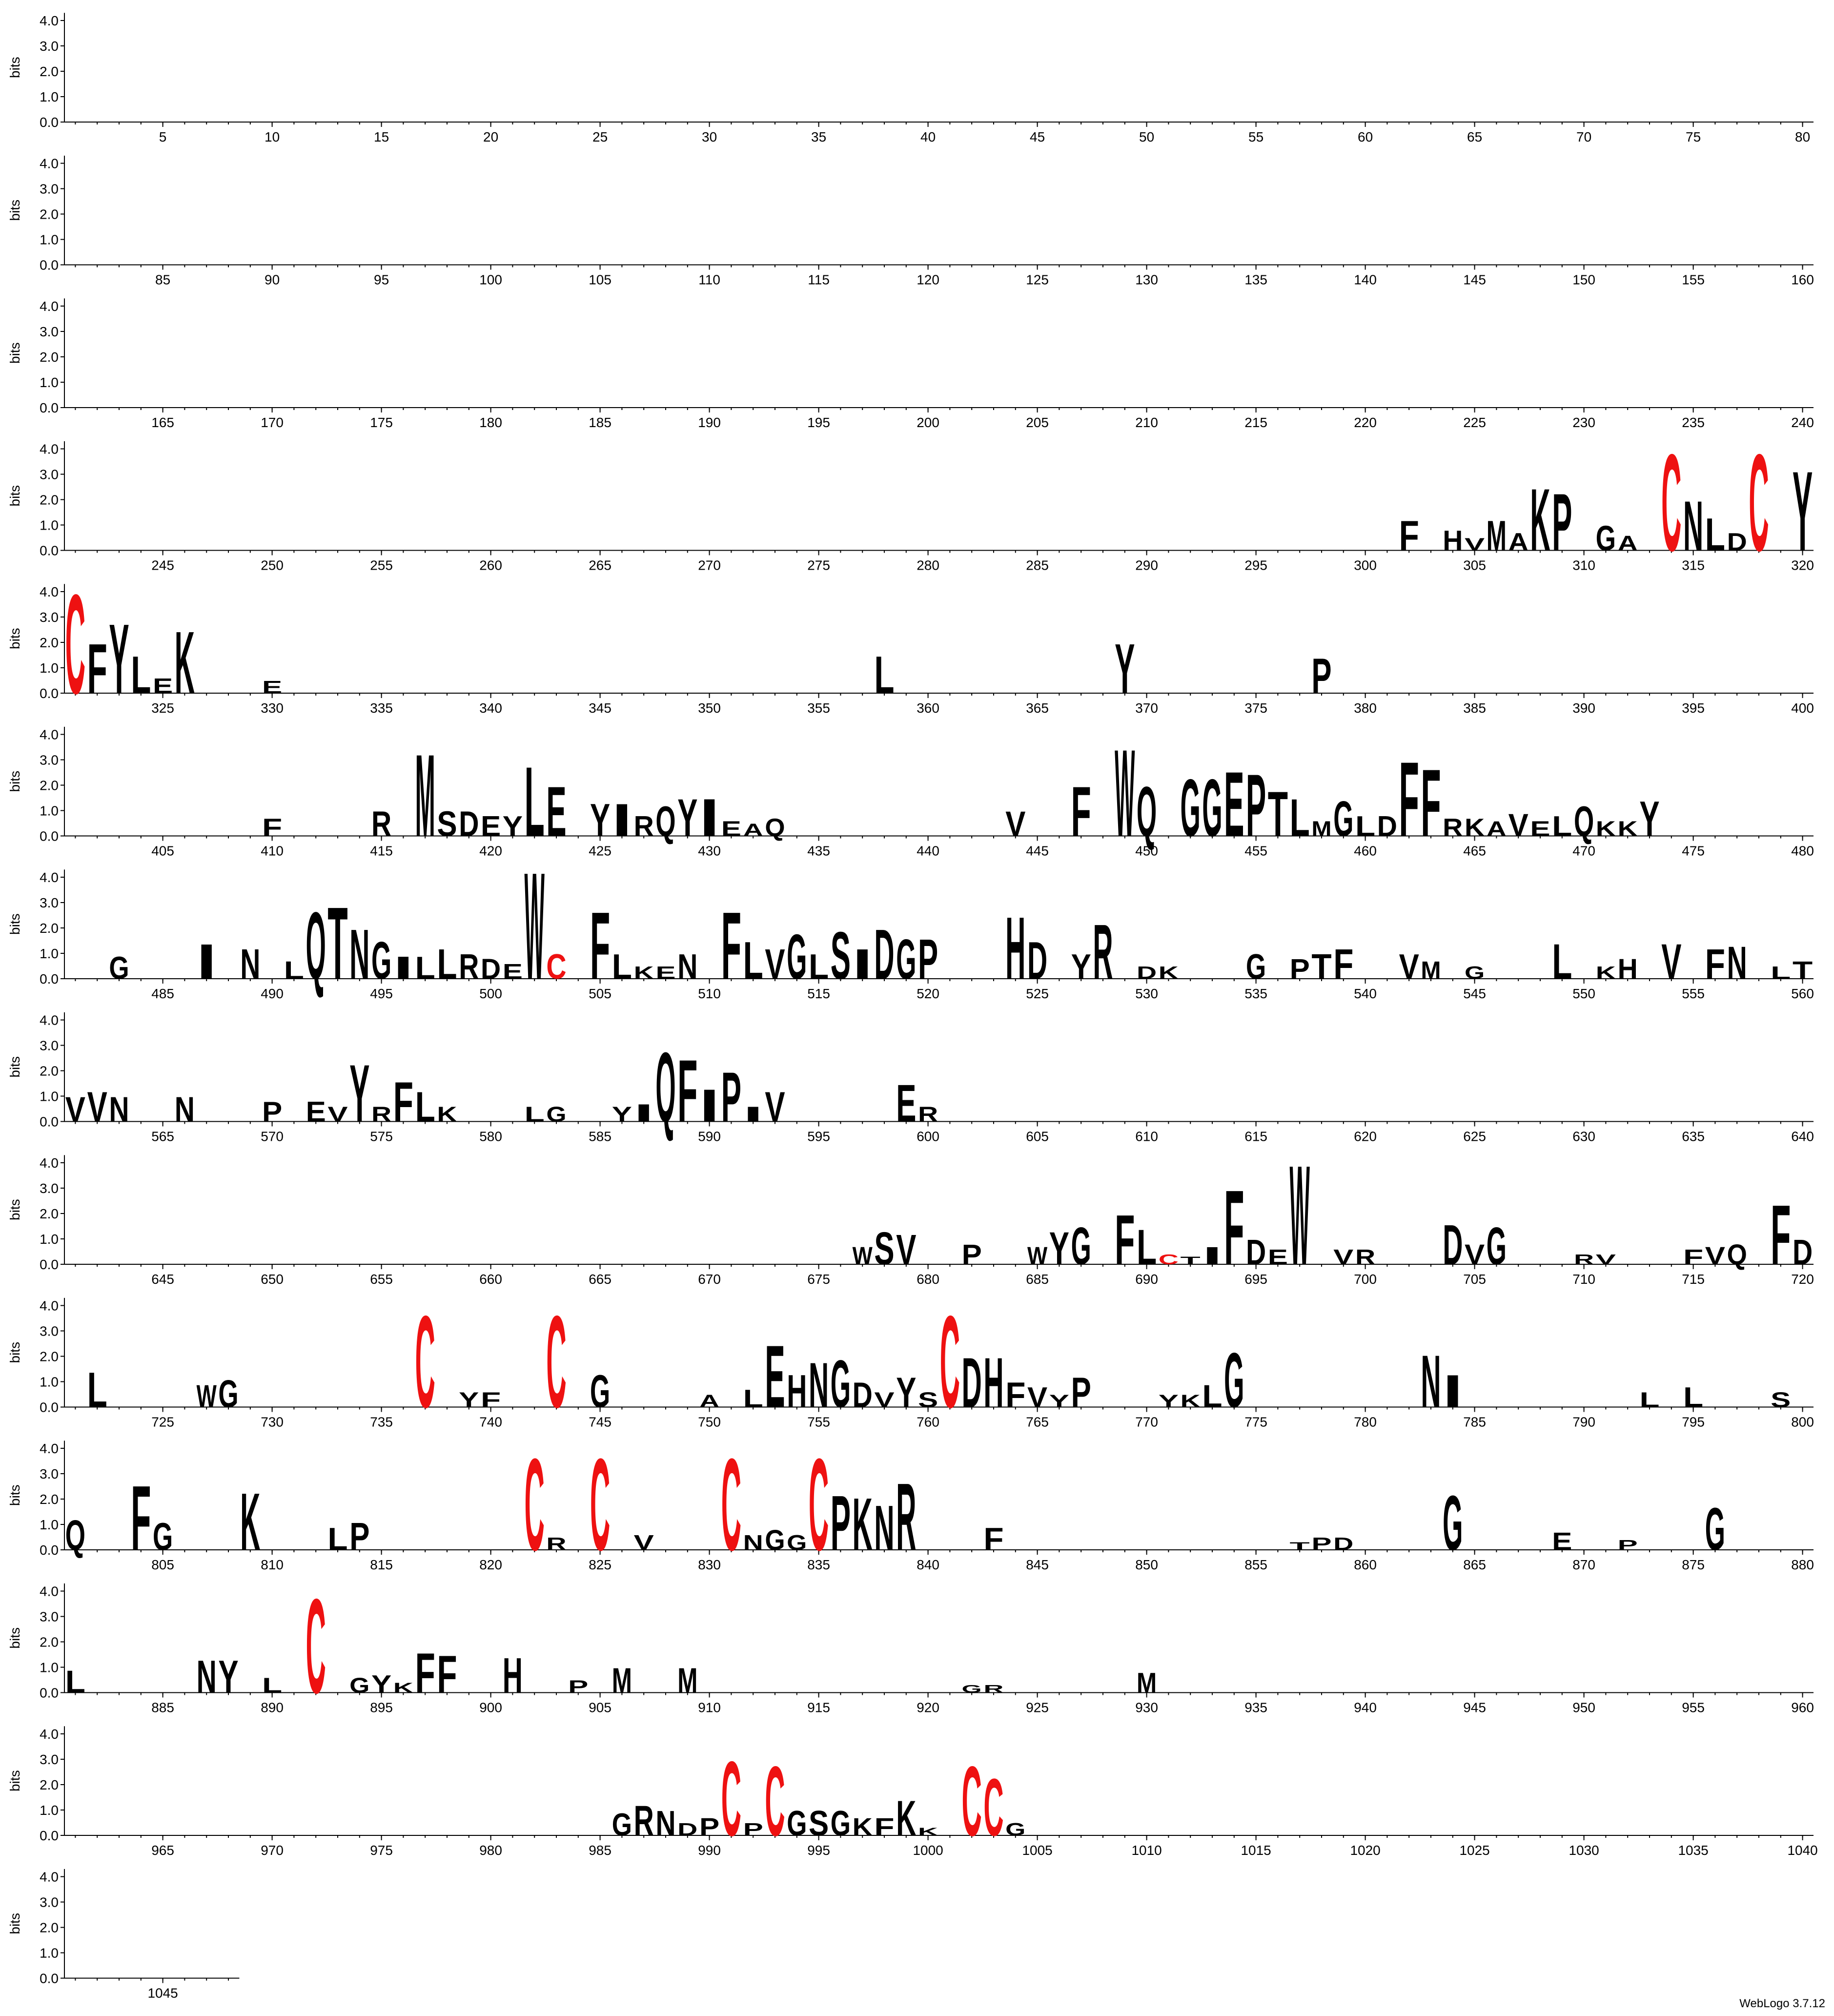  I want to click on x-tick-label: 700, so click(1365, 1279).